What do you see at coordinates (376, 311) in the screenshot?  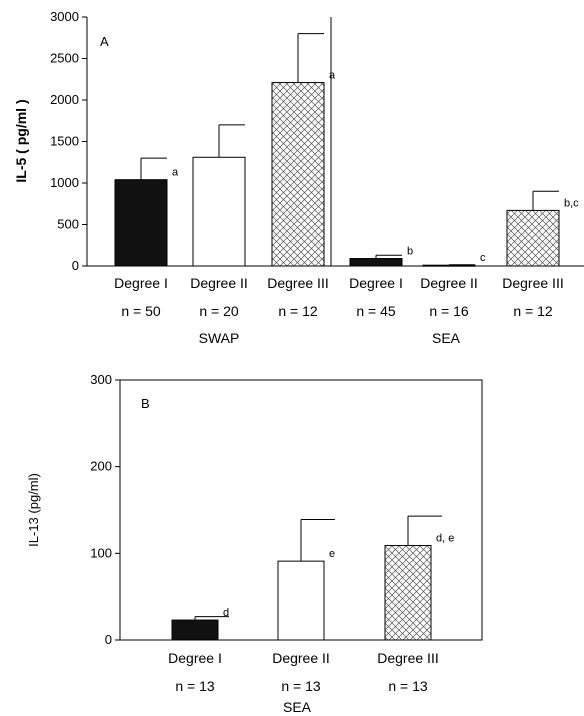 I see `sample-size-label: n = 45` at bounding box center [376, 311].